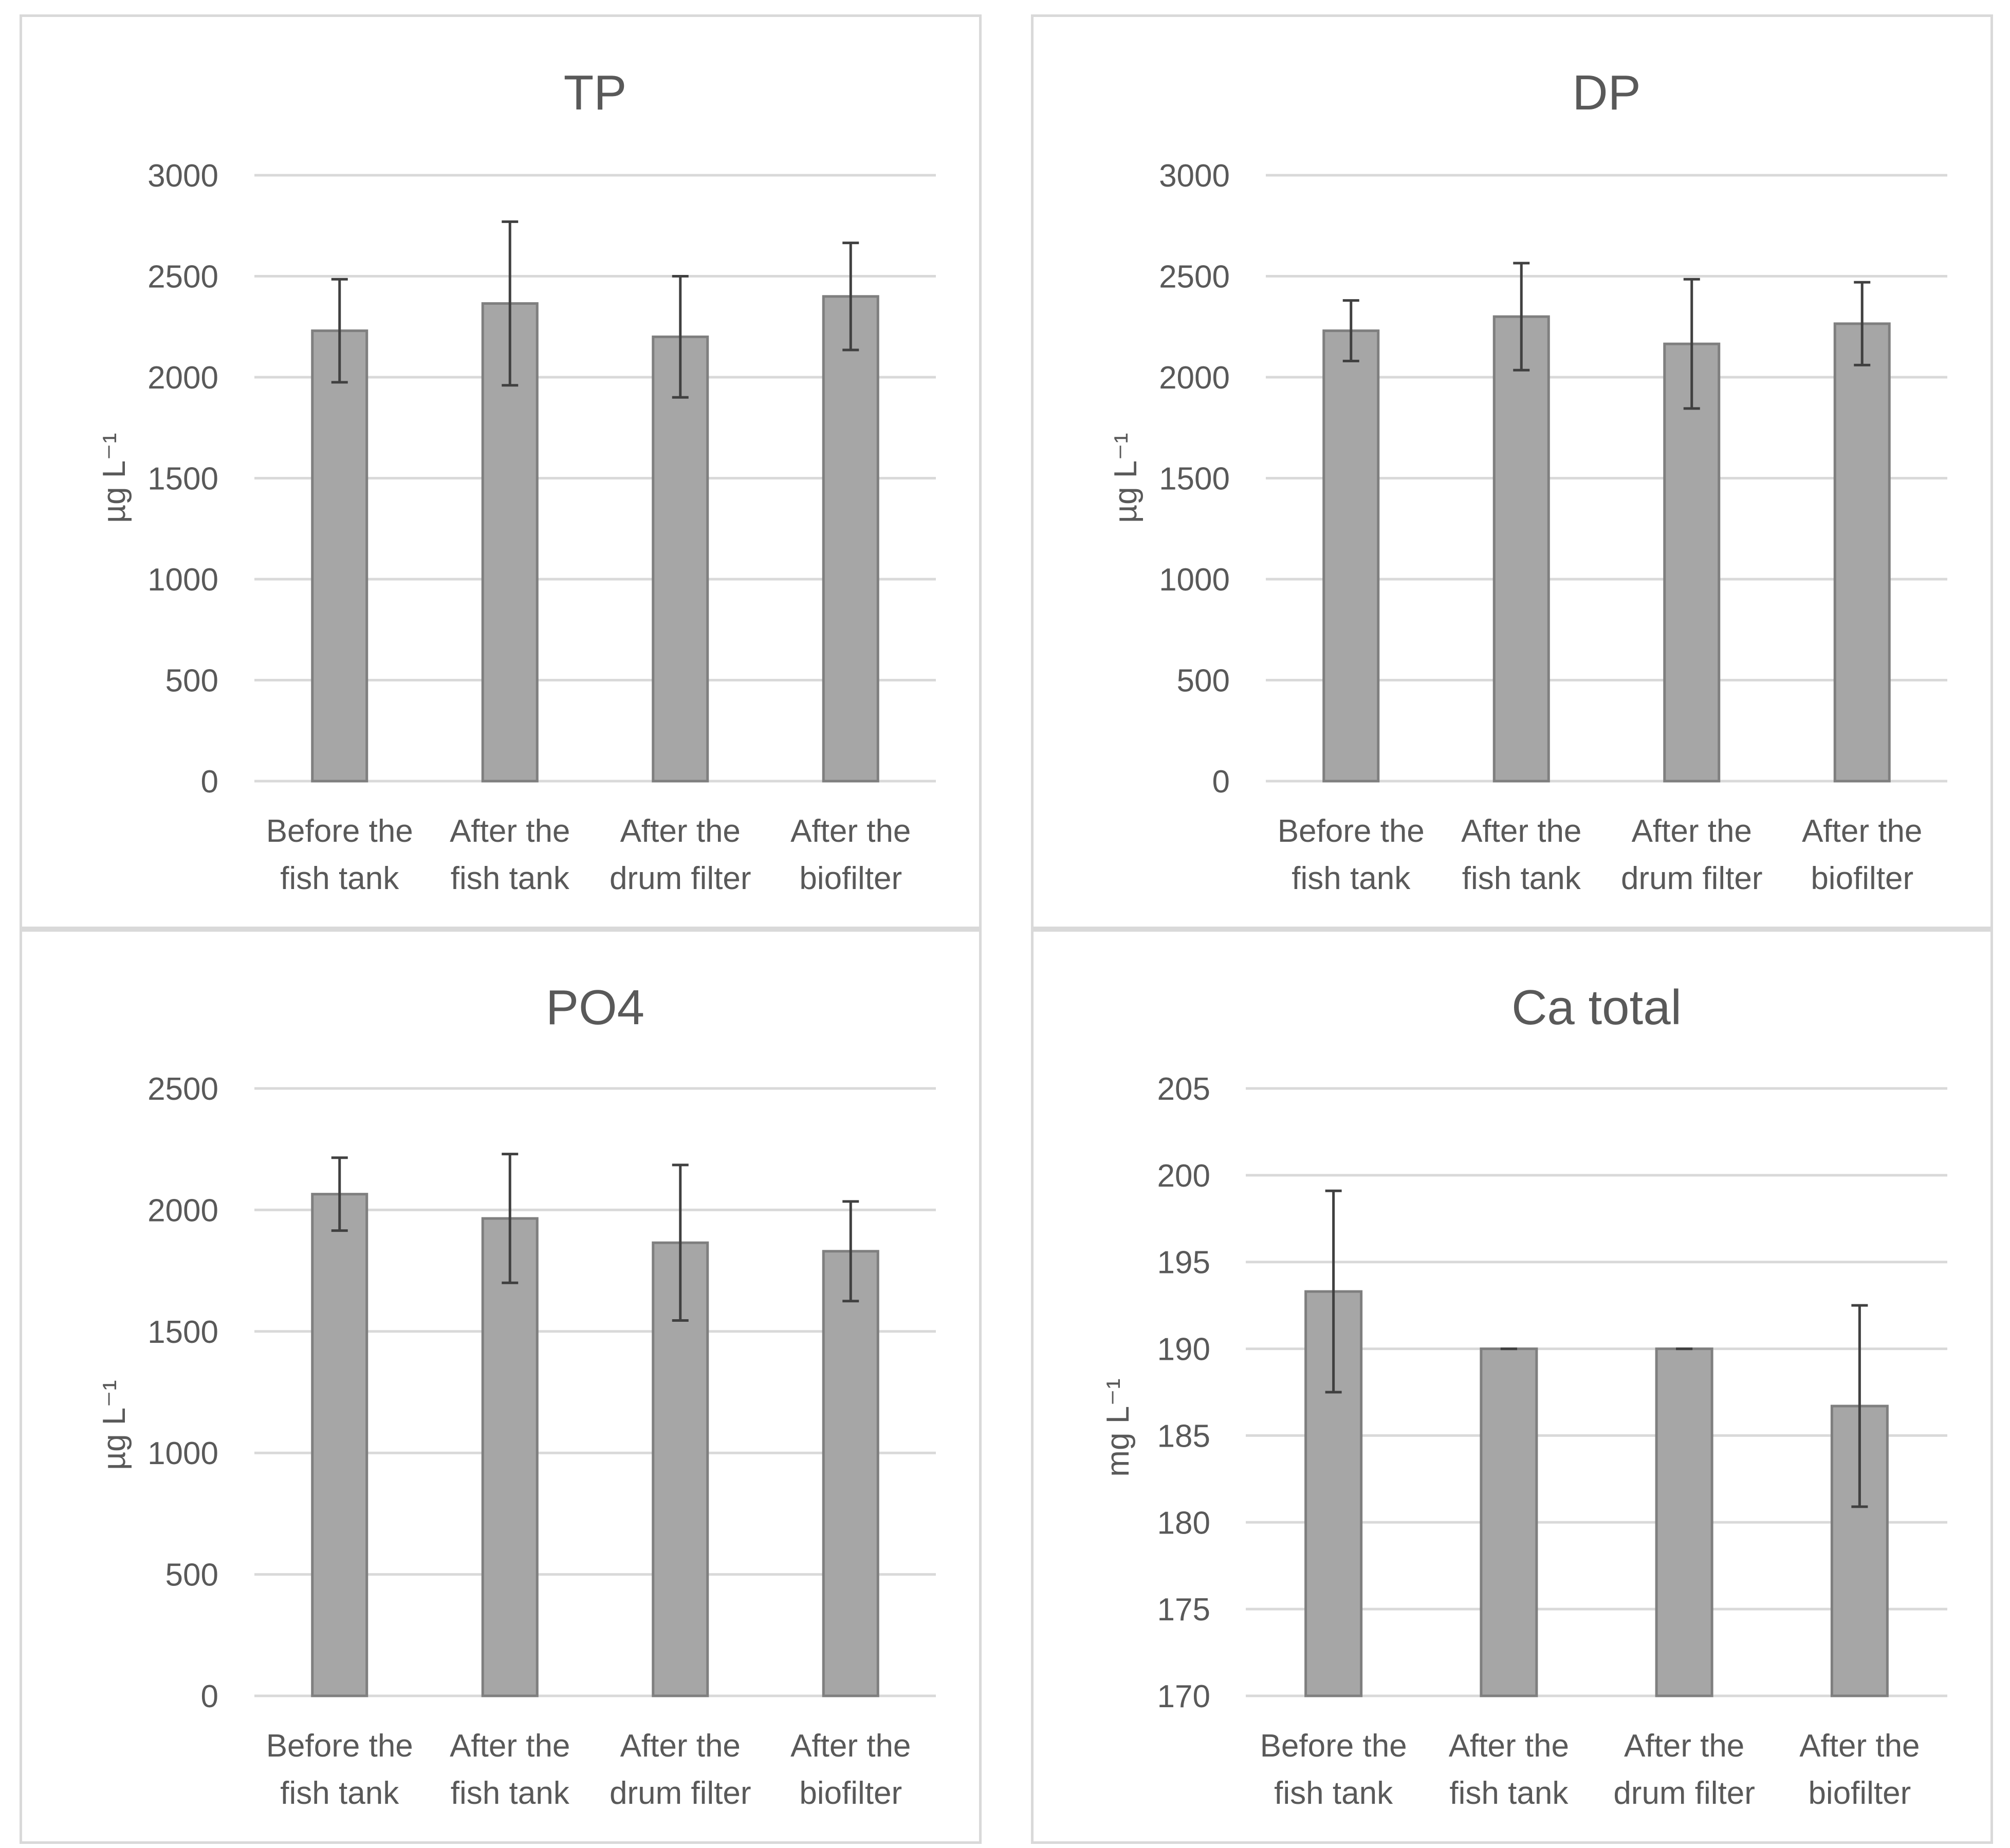  Describe the element at coordinates (1606, 92) in the screenshot. I see `chart-title: DP` at that location.